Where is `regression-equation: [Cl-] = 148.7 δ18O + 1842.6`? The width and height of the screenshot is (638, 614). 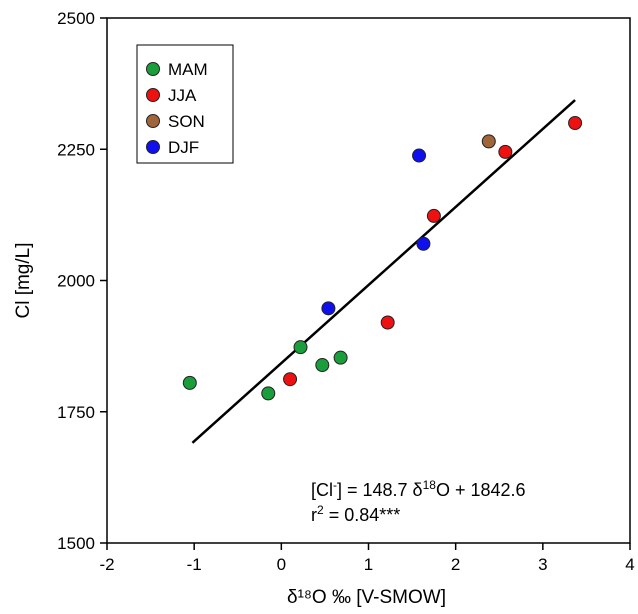
regression-equation: [Cl-] = 148.7 δ18O + 1842.6 is located at coordinates (418, 489).